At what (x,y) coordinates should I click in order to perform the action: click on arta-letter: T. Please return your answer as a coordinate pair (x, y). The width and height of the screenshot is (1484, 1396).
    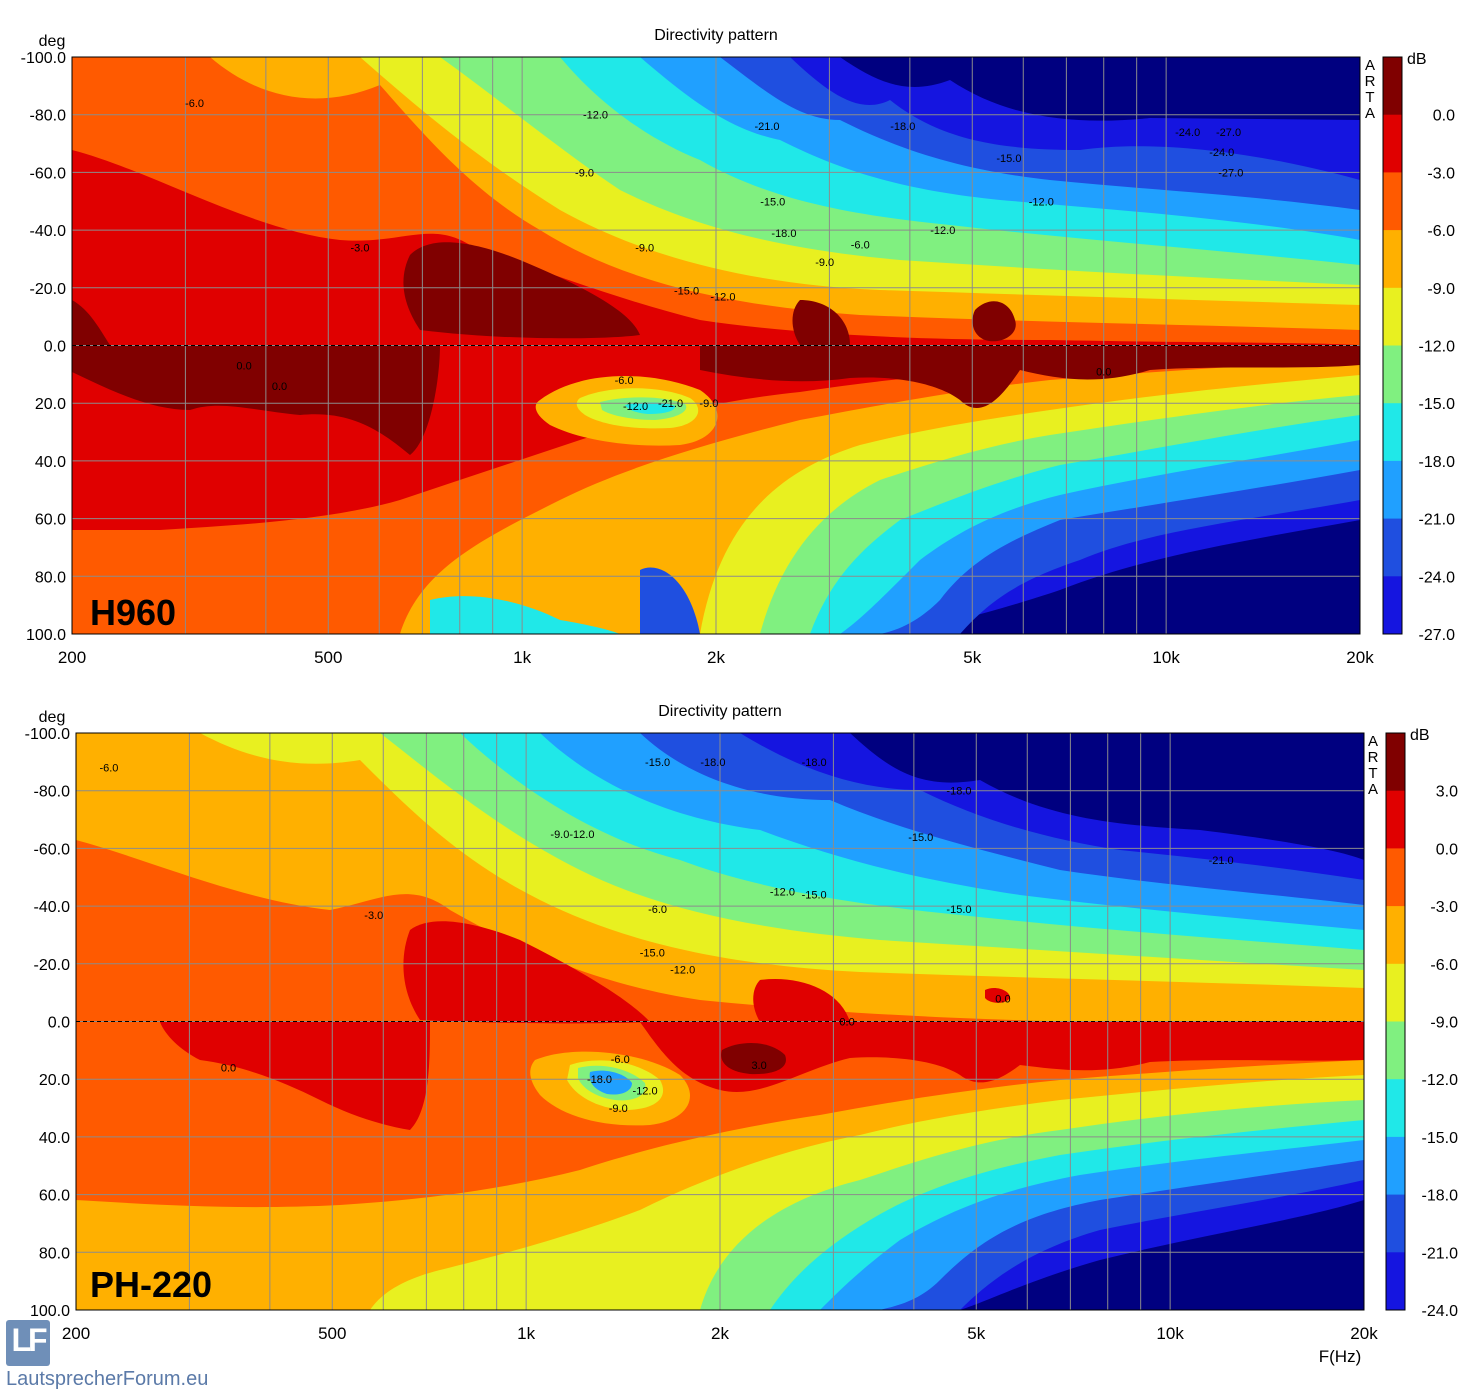
    Looking at the image, I should click on (1372, 773).